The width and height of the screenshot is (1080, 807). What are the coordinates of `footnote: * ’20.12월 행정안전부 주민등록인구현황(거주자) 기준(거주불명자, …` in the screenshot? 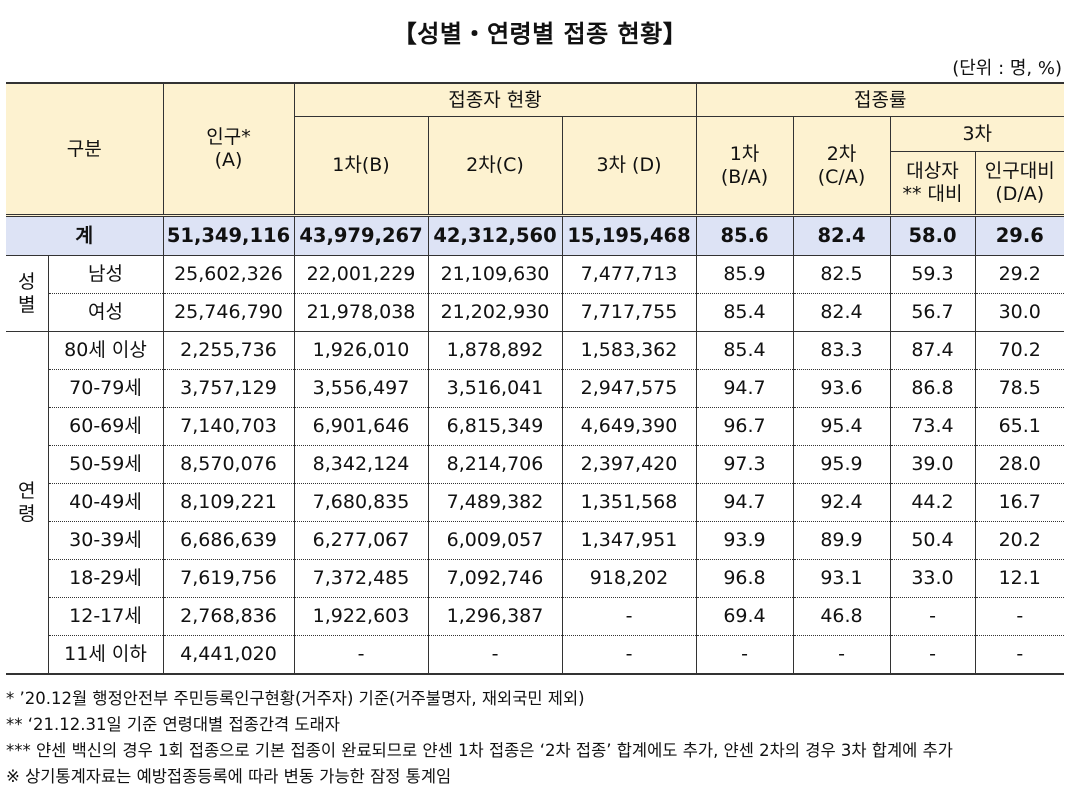 It's located at (295, 698).